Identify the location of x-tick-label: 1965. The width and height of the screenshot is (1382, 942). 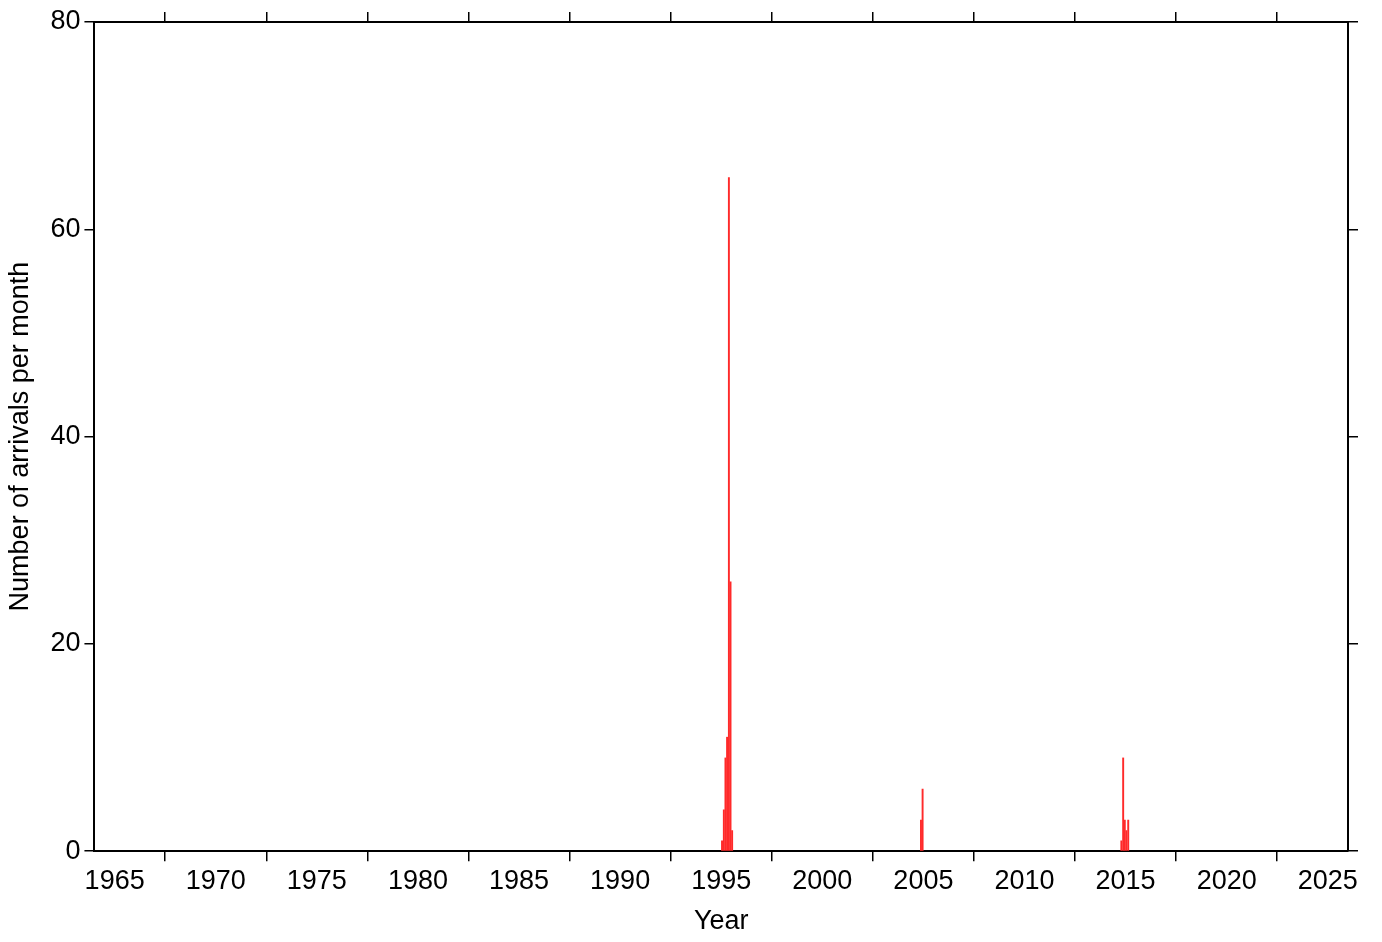
(114, 879).